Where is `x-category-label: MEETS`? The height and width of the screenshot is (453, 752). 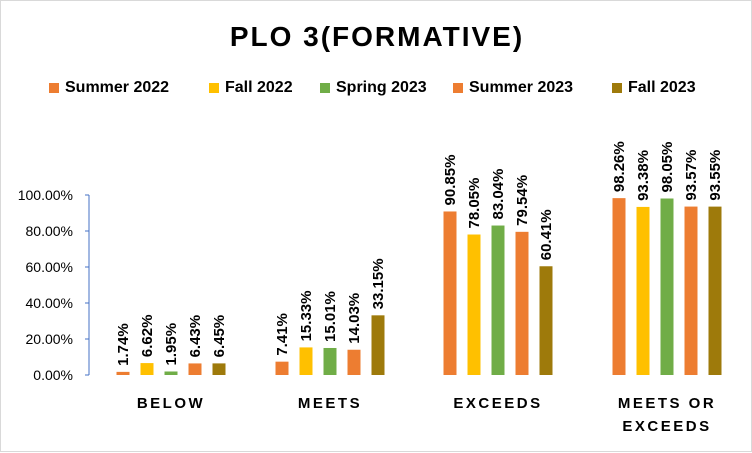 x-category-label: MEETS is located at coordinates (330, 403).